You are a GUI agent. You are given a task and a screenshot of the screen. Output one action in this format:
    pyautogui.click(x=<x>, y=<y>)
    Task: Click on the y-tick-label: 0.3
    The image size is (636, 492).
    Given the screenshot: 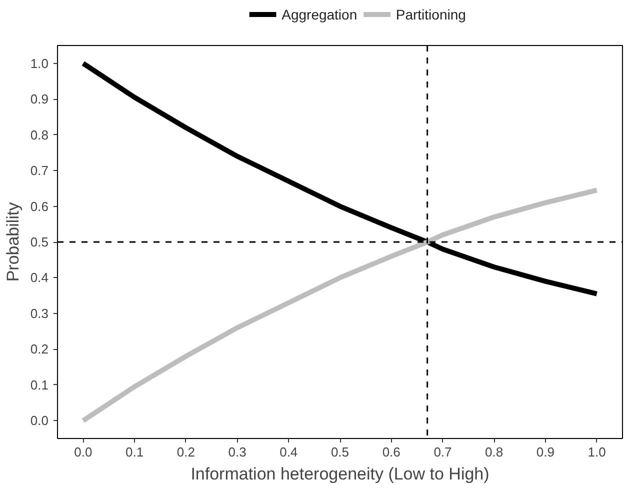 What is the action you would take?
    pyautogui.click(x=39, y=313)
    